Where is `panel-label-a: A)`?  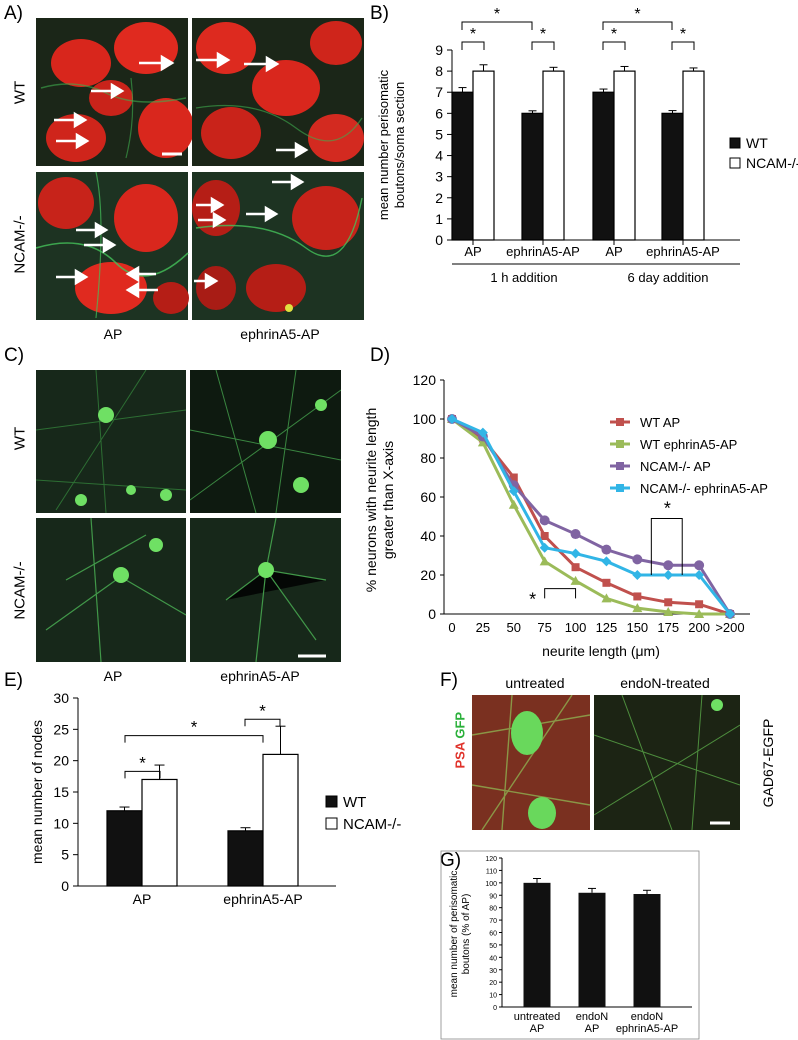 panel-label-a: A) is located at coordinates (13, 13).